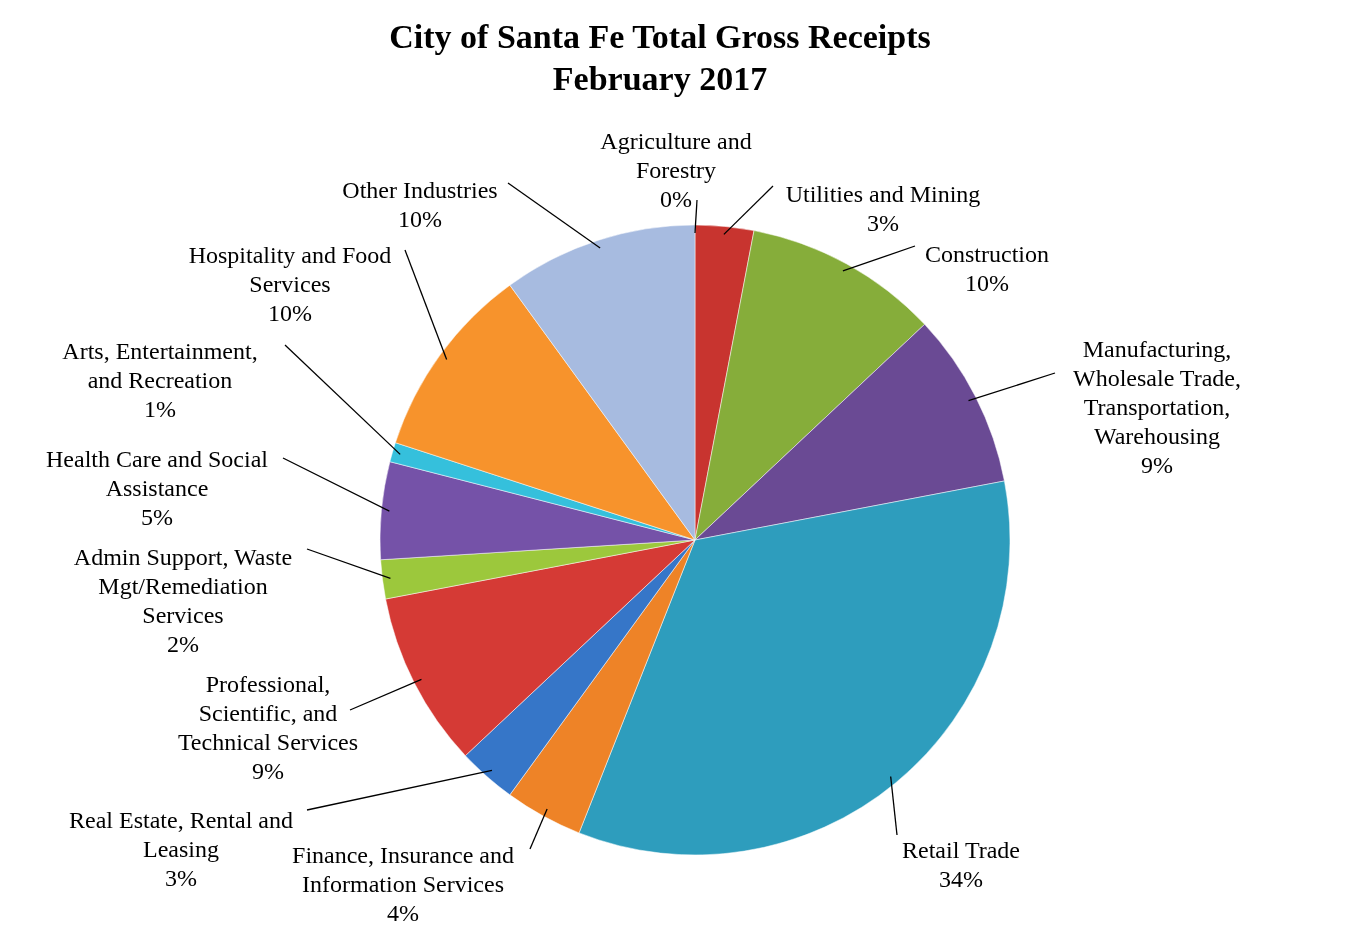 The height and width of the screenshot is (925, 1348). Describe the element at coordinates (961, 850) in the screenshot. I see `slice-label: Retail Trade` at that location.